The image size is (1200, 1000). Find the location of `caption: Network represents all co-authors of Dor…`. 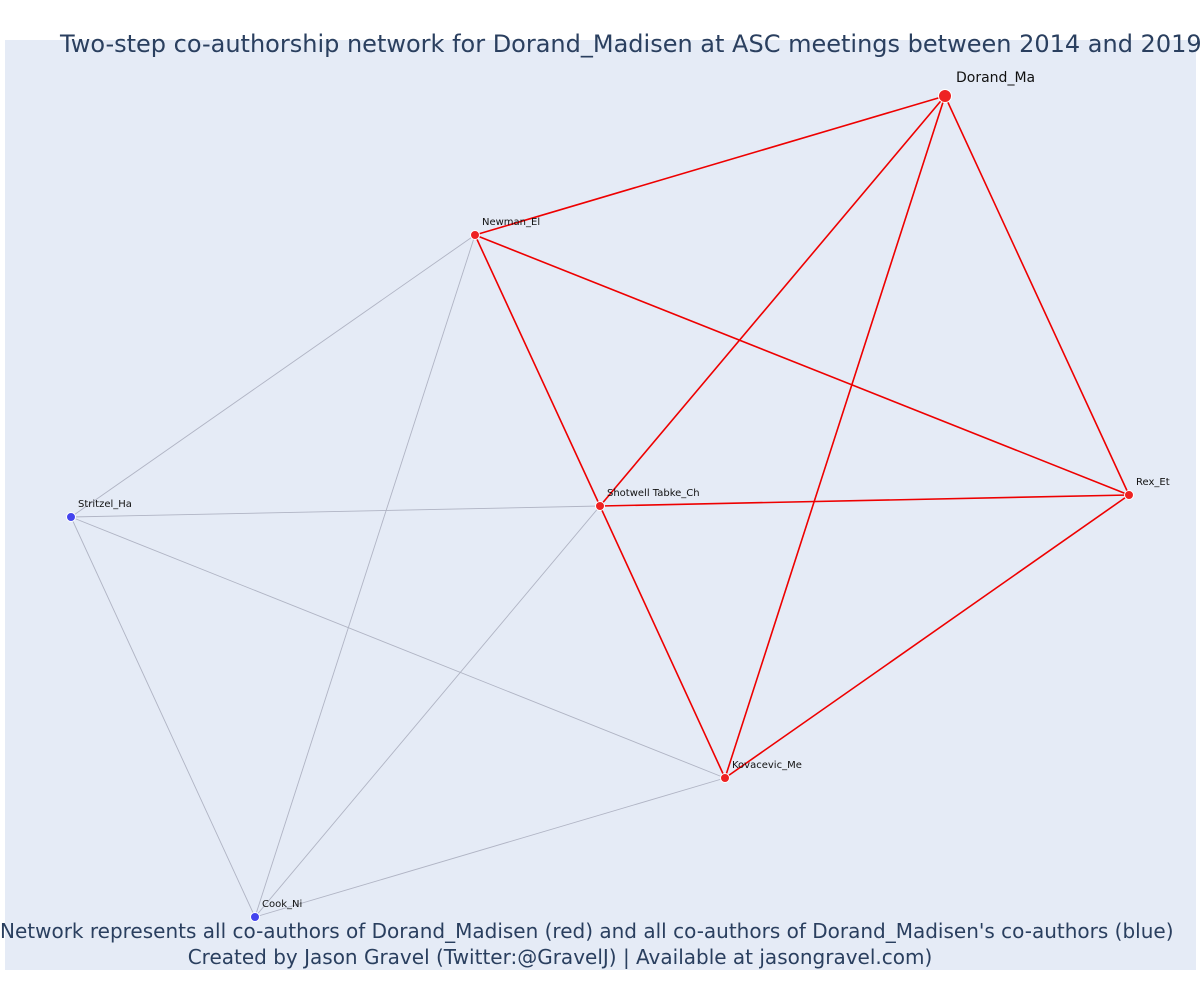

caption: Network represents all co-authors of Dor… is located at coordinates (587, 944).